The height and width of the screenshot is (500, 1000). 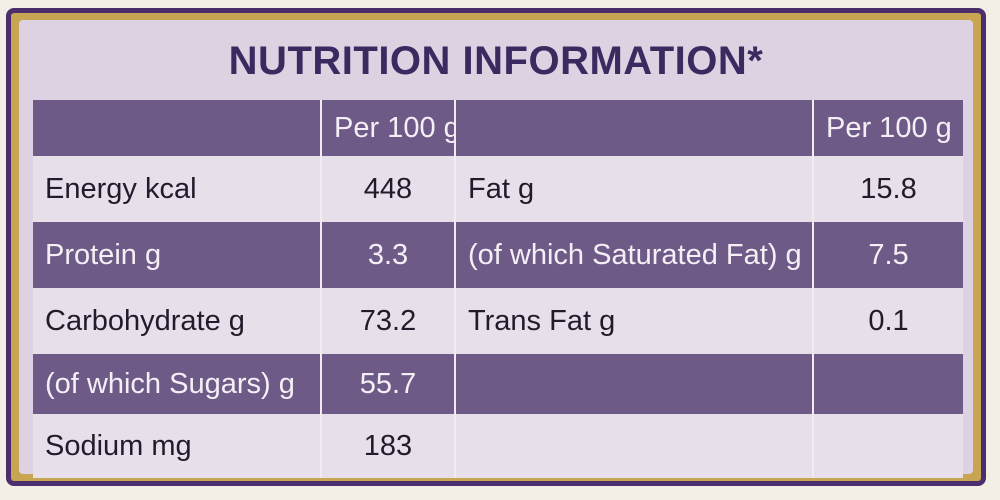 What do you see at coordinates (388, 321) in the screenshot?
I see `value-cell: 73.2` at bounding box center [388, 321].